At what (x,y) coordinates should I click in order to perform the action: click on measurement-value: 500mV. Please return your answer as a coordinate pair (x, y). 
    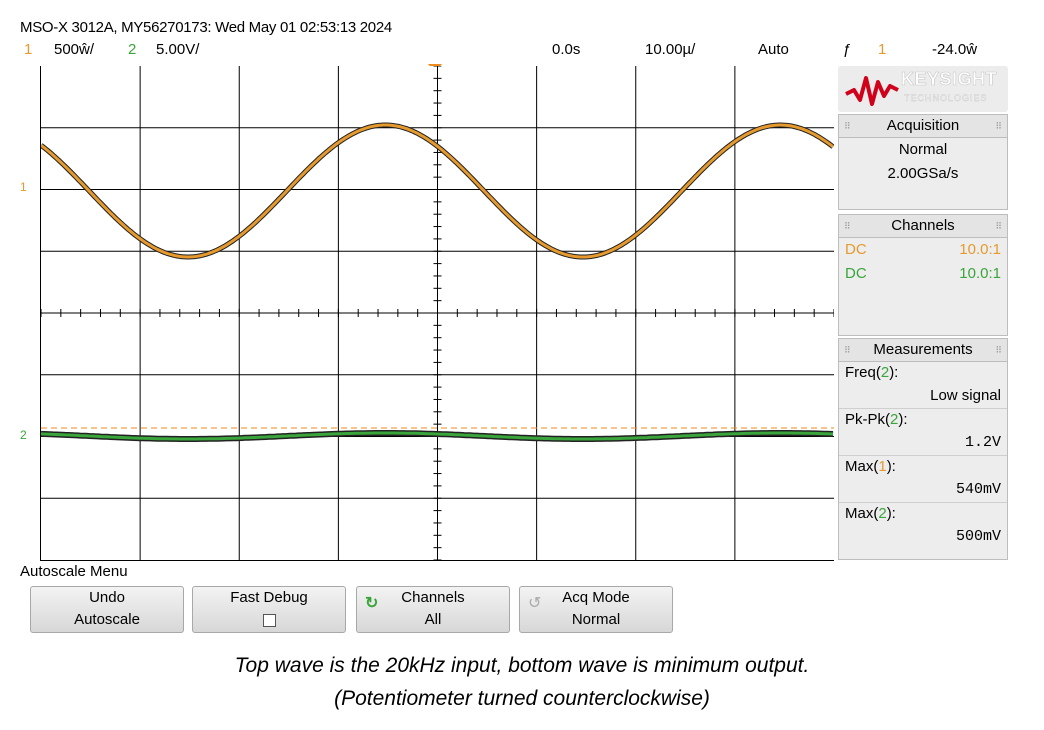
    Looking at the image, I should click on (978, 536).